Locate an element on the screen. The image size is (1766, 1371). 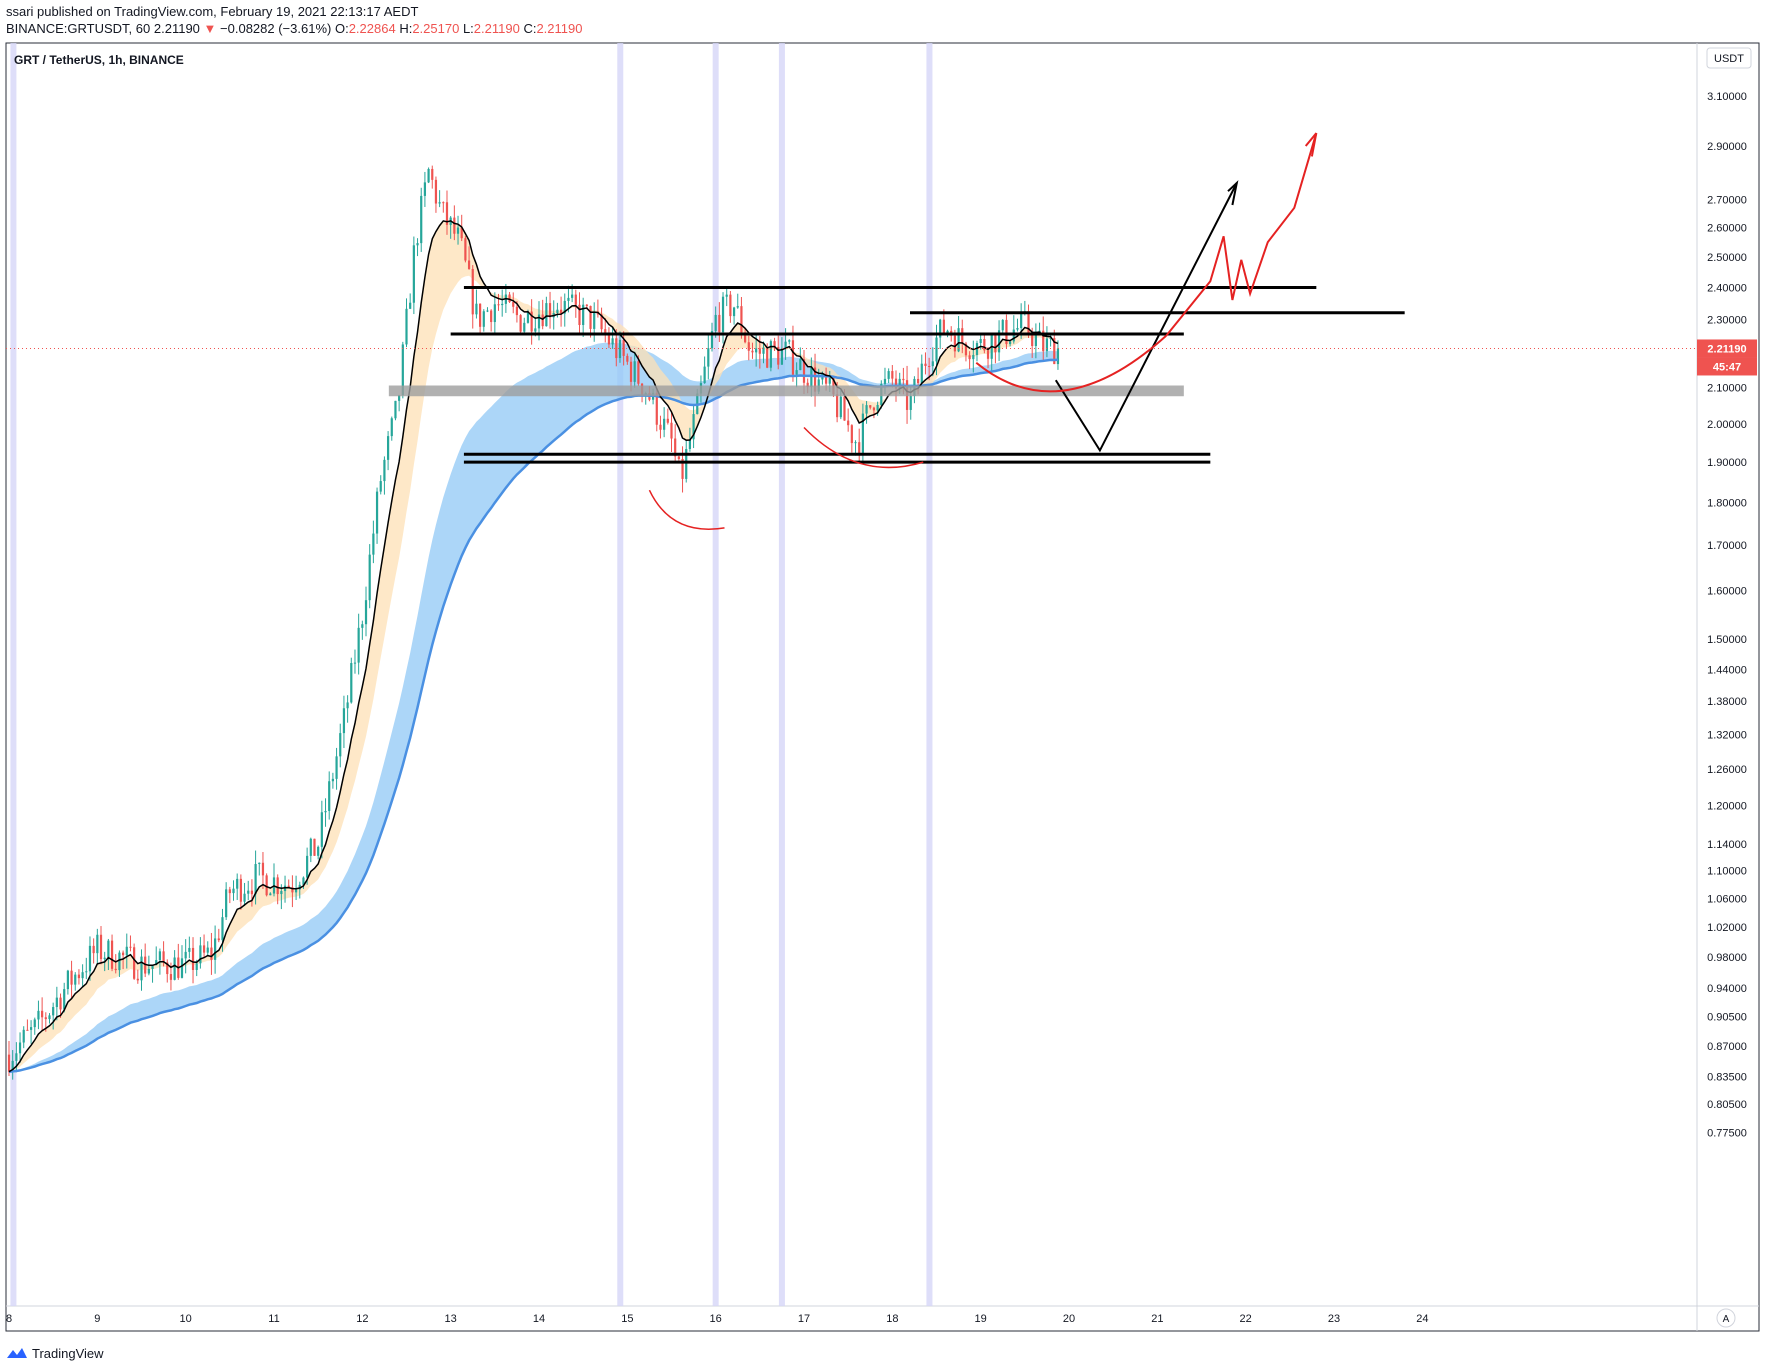
x-tick-label: 15 is located at coordinates (627, 1319).